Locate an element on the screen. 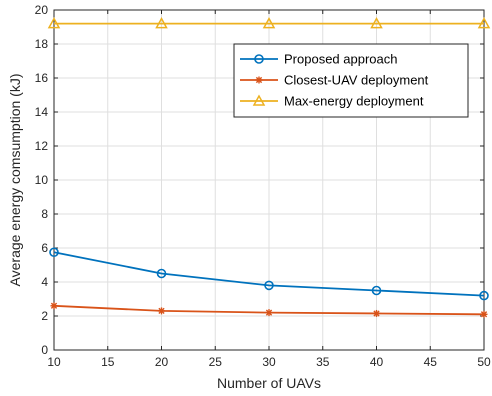 This screenshot has height=396, width=492. x-tick-label: 50 is located at coordinates (484, 362).